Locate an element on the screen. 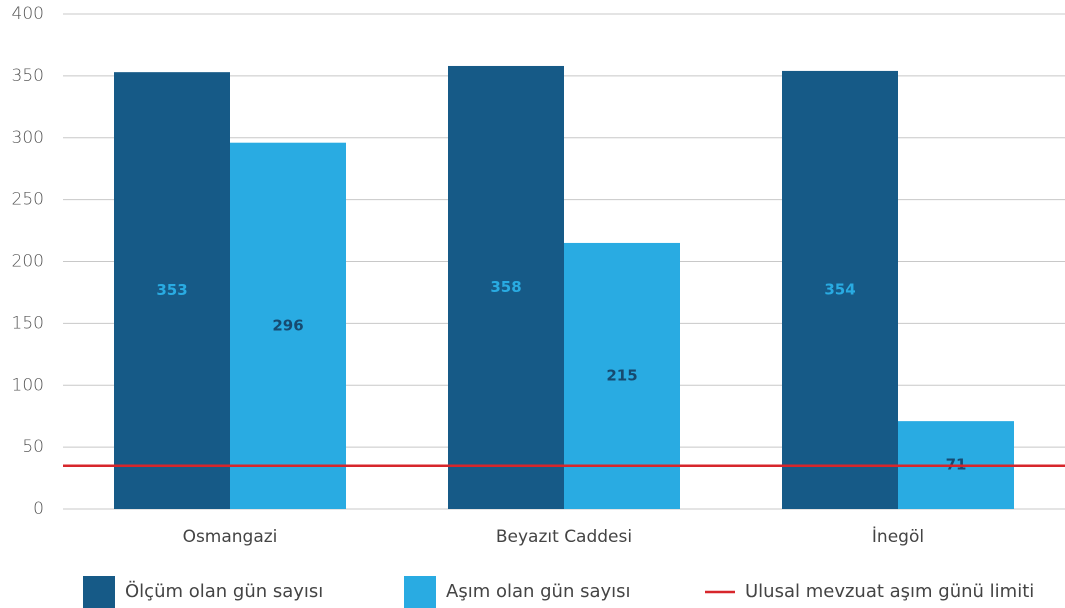 The height and width of the screenshot is (608, 1065). legend-label: Aşım olan gün sayısı is located at coordinates (538, 591).